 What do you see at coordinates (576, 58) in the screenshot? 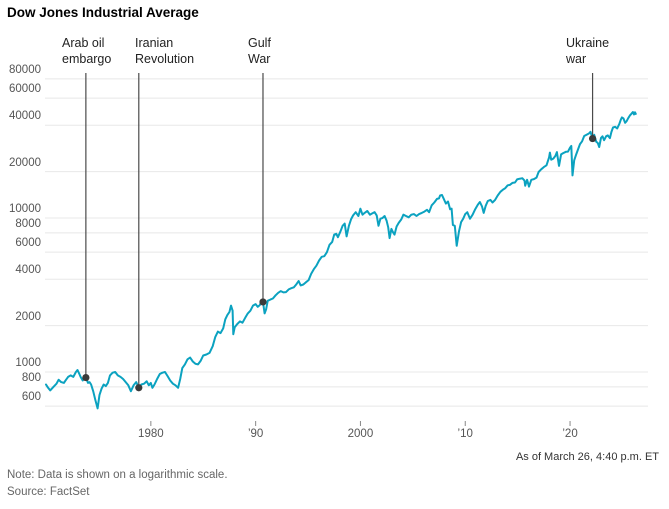
I see `event-annotation-line: war` at bounding box center [576, 58].